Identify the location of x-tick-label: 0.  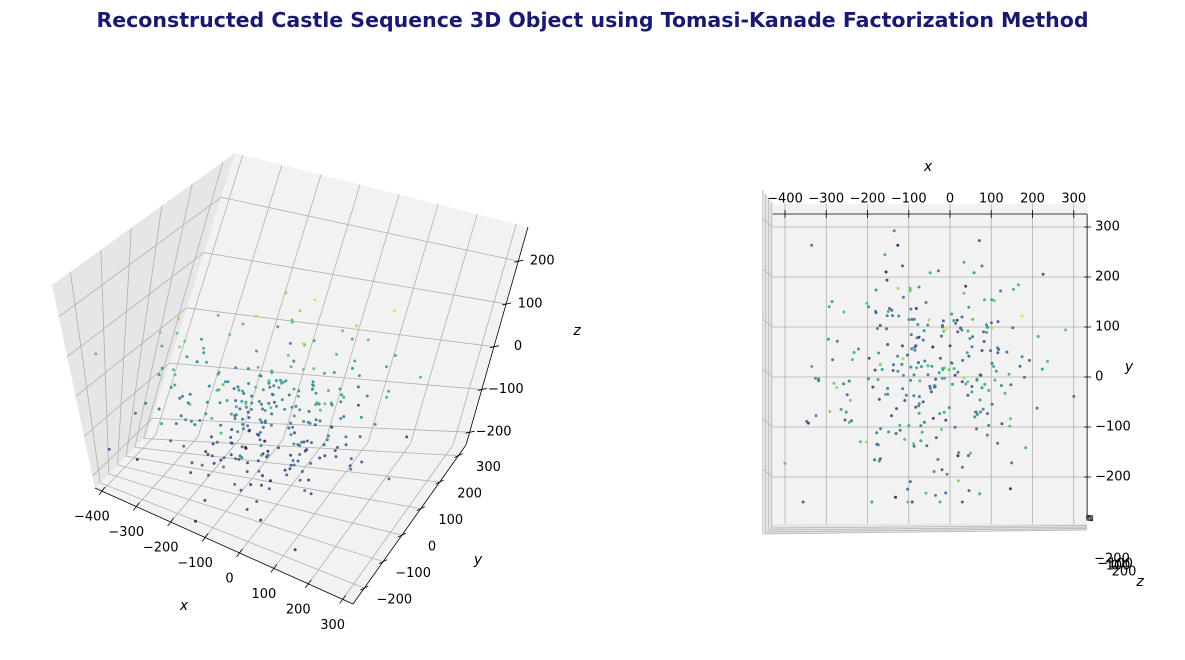
(229, 578).